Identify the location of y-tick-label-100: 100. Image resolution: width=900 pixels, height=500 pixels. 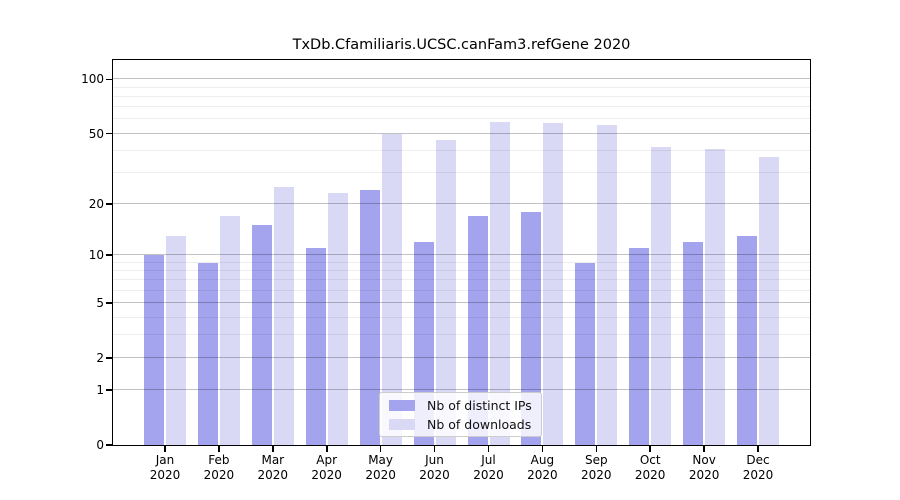
(92, 79).